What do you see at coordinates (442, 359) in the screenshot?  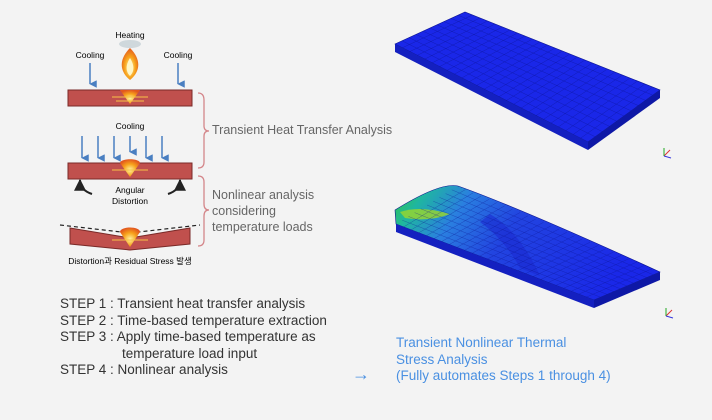 I see `result-line-2: Stress Analysis` at bounding box center [442, 359].